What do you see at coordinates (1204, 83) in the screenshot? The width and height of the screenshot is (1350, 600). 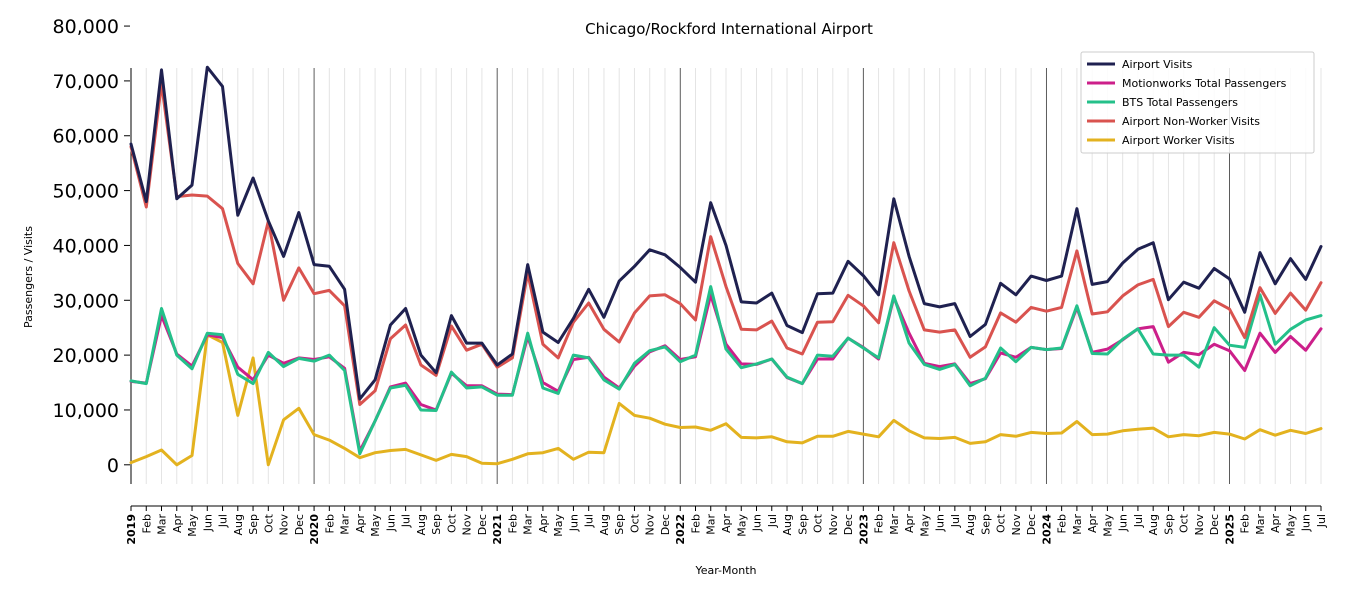 I see `legend-label-motionworks: Motionworks Total Passengers` at bounding box center [1204, 83].